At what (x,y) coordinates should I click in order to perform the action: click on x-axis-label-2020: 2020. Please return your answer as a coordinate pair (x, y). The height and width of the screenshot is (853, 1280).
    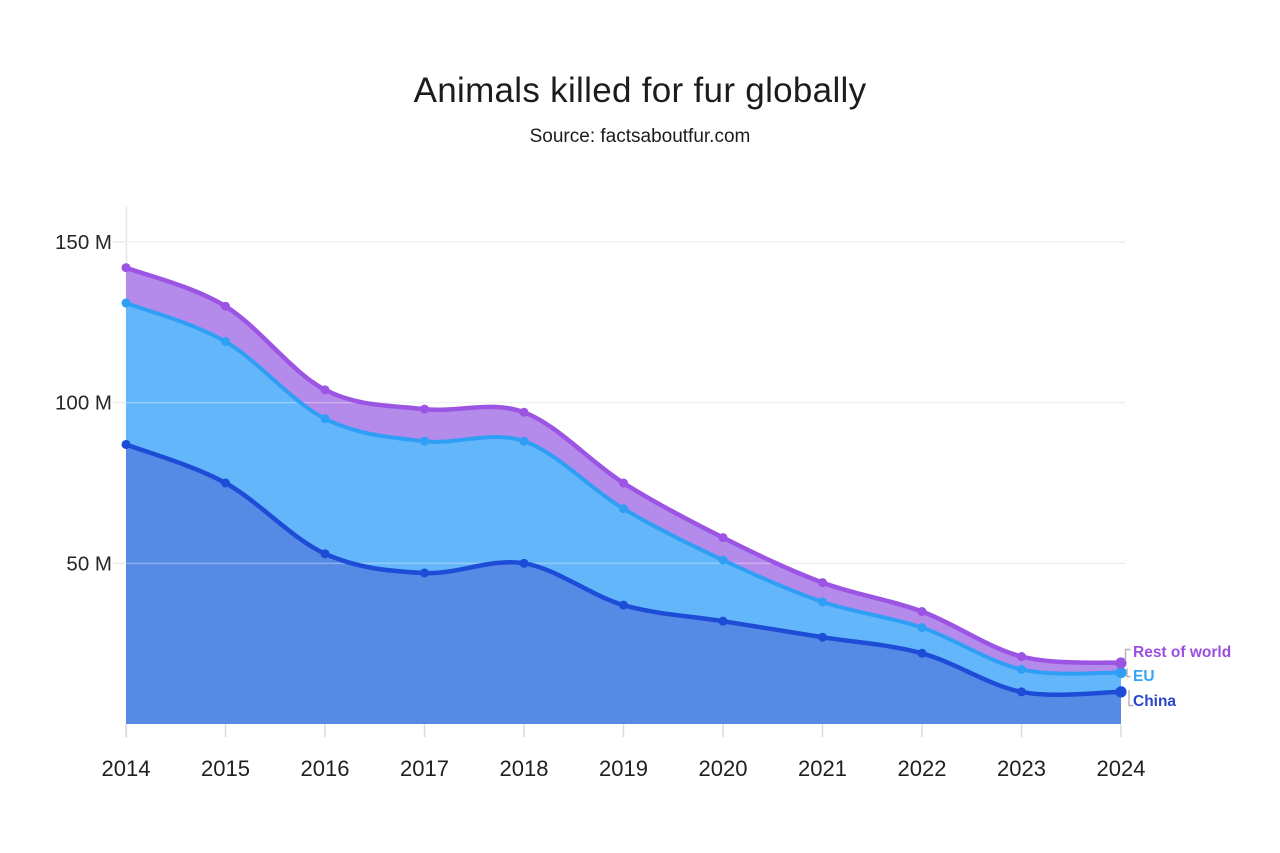
    Looking at the image, I should click on (723, 768).